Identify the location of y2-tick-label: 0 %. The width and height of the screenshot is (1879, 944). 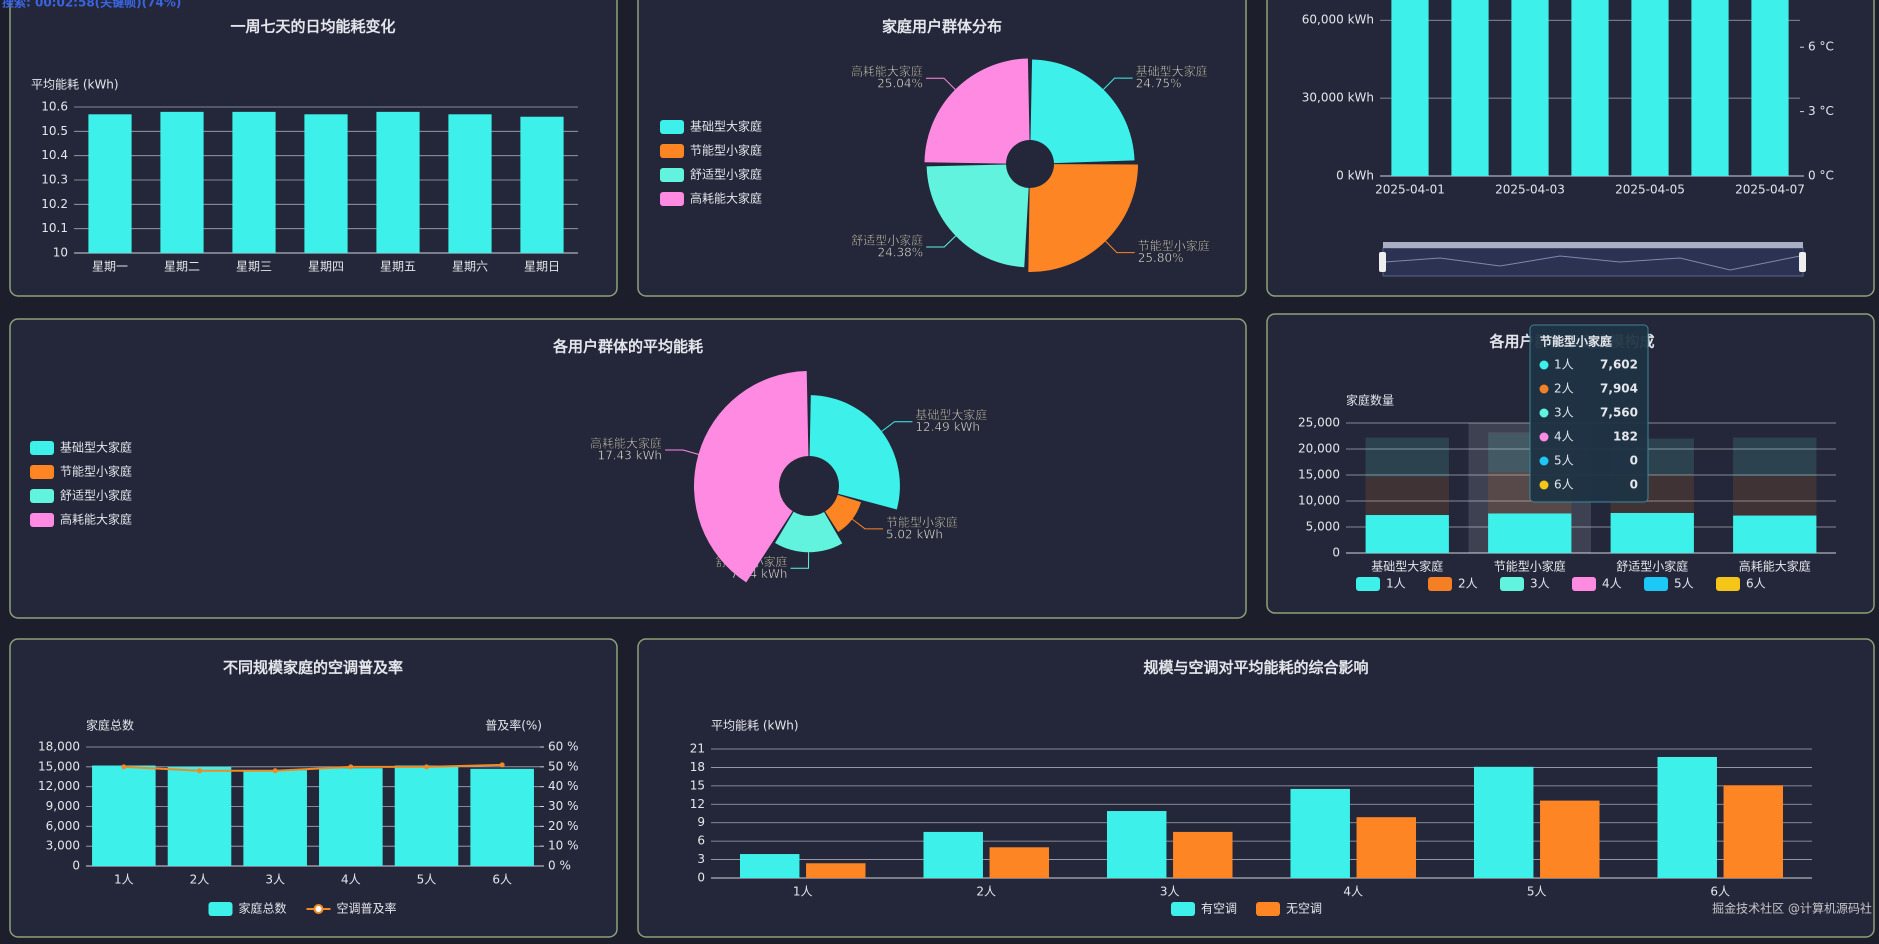
(559, 866).